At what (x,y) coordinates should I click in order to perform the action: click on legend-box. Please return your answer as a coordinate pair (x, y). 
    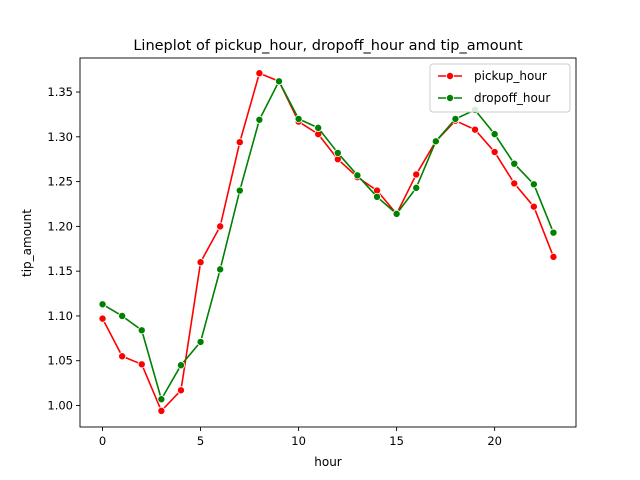
    Looking at the image, I should click on (500, 88).